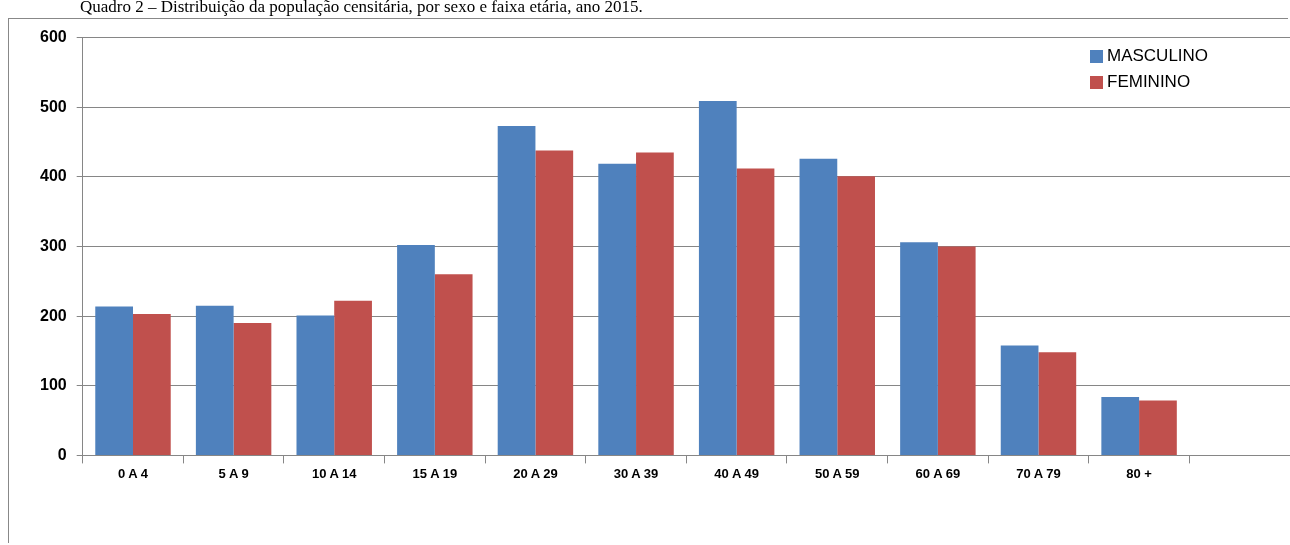 The height and width of the screenshot is (545, 1290). What do you see at coordinates (736, 473) in the screenshot?
I see `x-tick-label: 40 A 49` at bounding box center [736, 473].